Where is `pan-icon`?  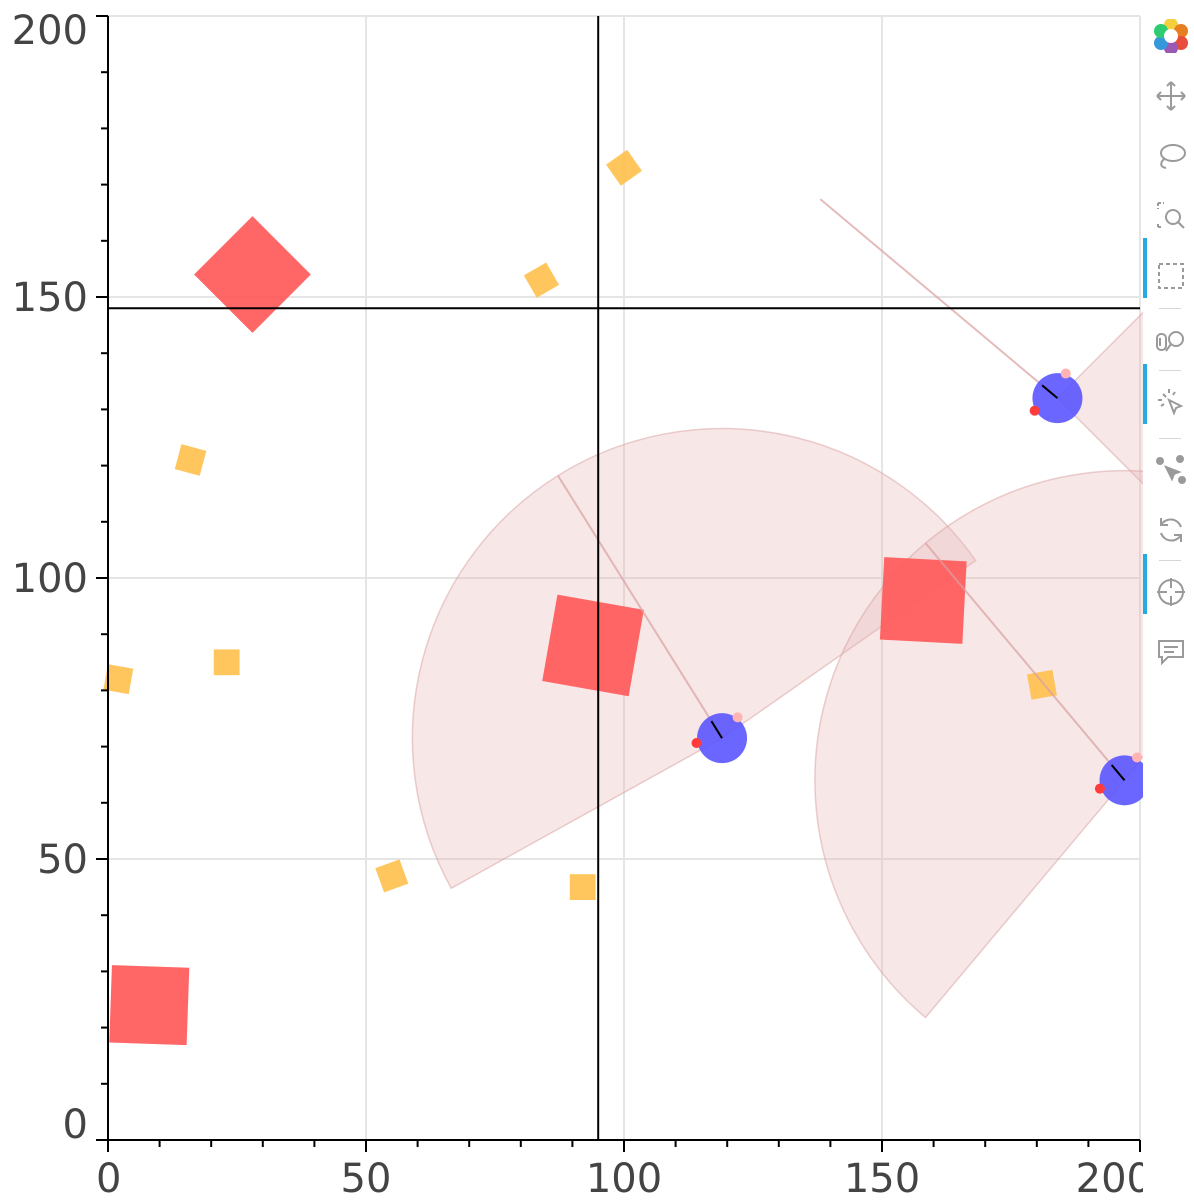
pan-icon is located at coordinates (1171, 96).